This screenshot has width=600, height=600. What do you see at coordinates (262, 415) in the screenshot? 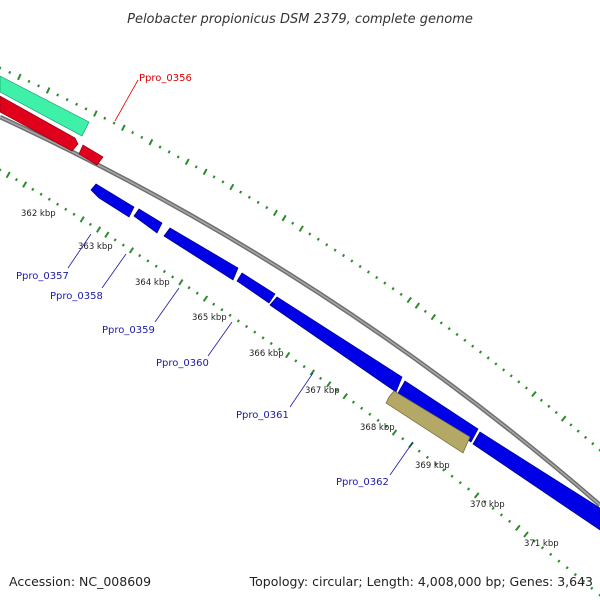
I see `gene-label-ppro-0361: Ppro_0361` at bounding box center [262, 415].